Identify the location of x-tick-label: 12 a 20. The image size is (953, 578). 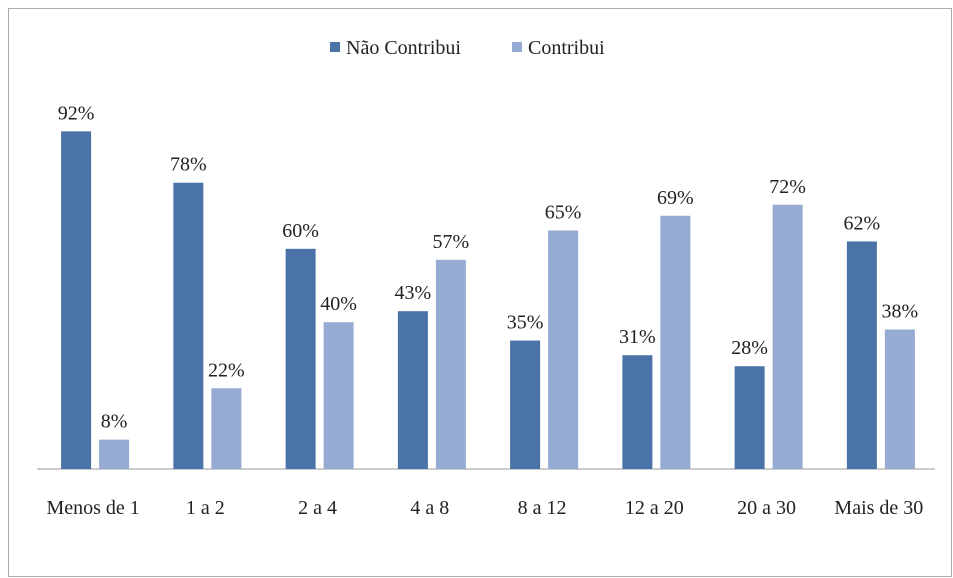
(654, 508).